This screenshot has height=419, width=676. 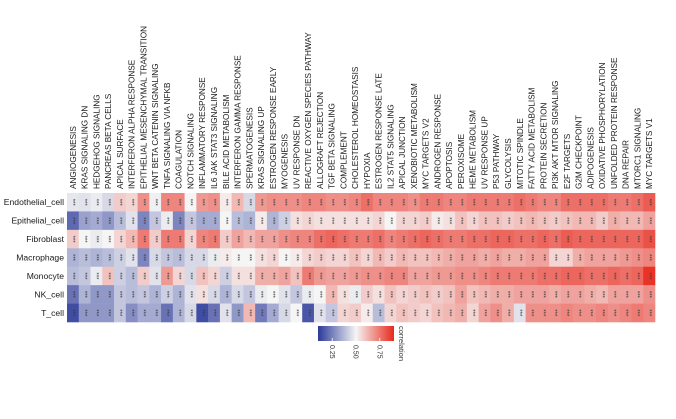 What do you see at coordinates (261, 147) in the screenshot?
I see `column-label: KRAS SIGNALING UP` at bounding box center [261, 147].